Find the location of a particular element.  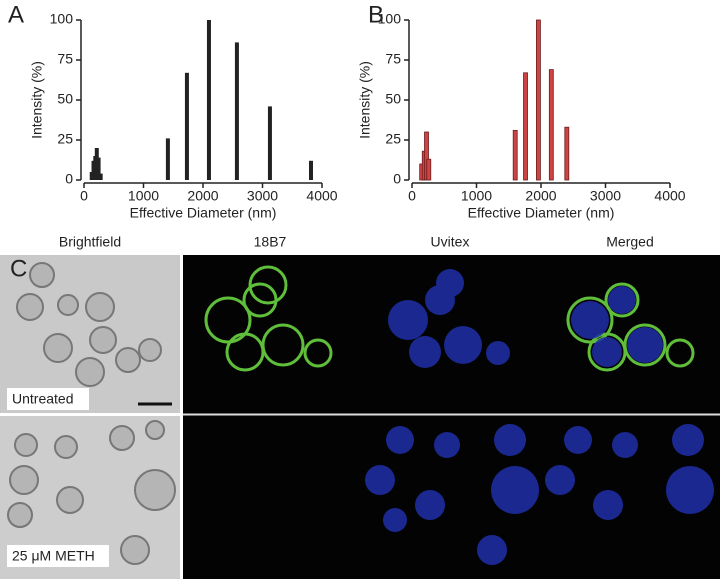

column-label: Merged is located at coordinates (629, 242).